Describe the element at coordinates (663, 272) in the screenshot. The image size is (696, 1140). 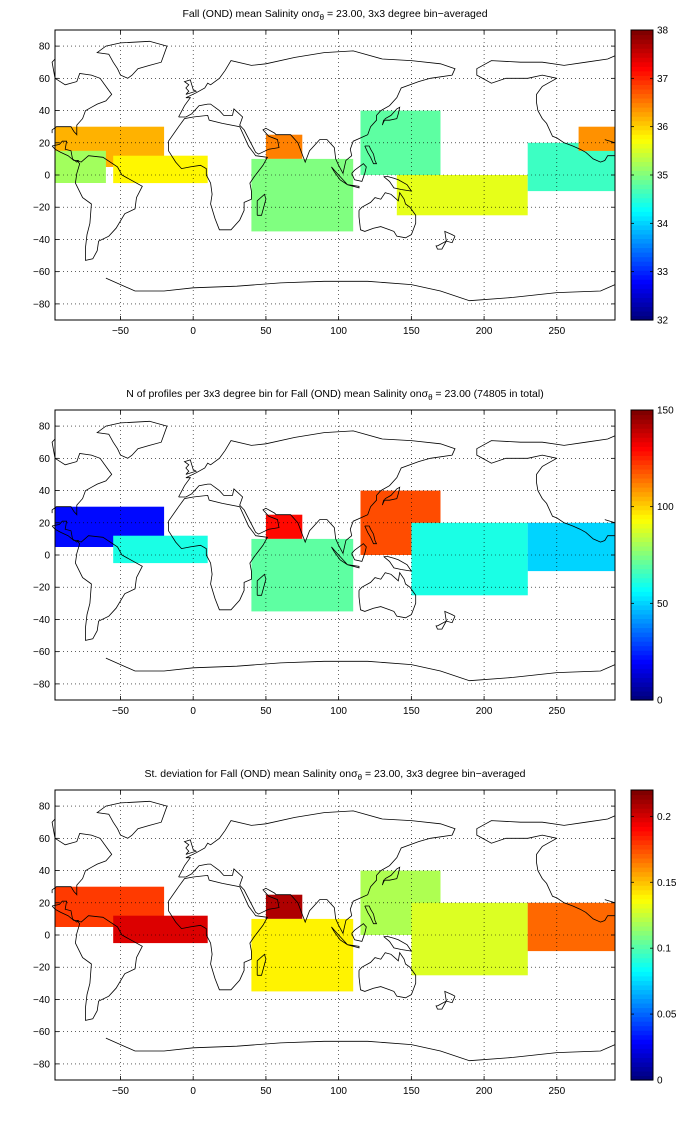
I see `colorbar-tick-label: 33` at that location.